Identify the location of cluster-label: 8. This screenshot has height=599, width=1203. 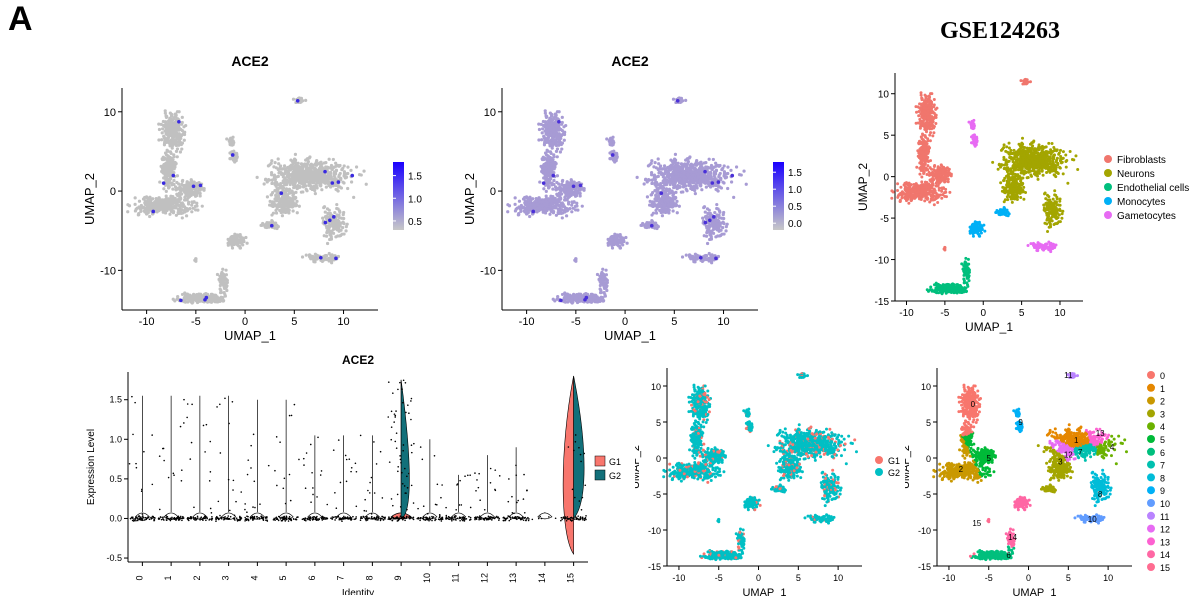
(1100, 494).